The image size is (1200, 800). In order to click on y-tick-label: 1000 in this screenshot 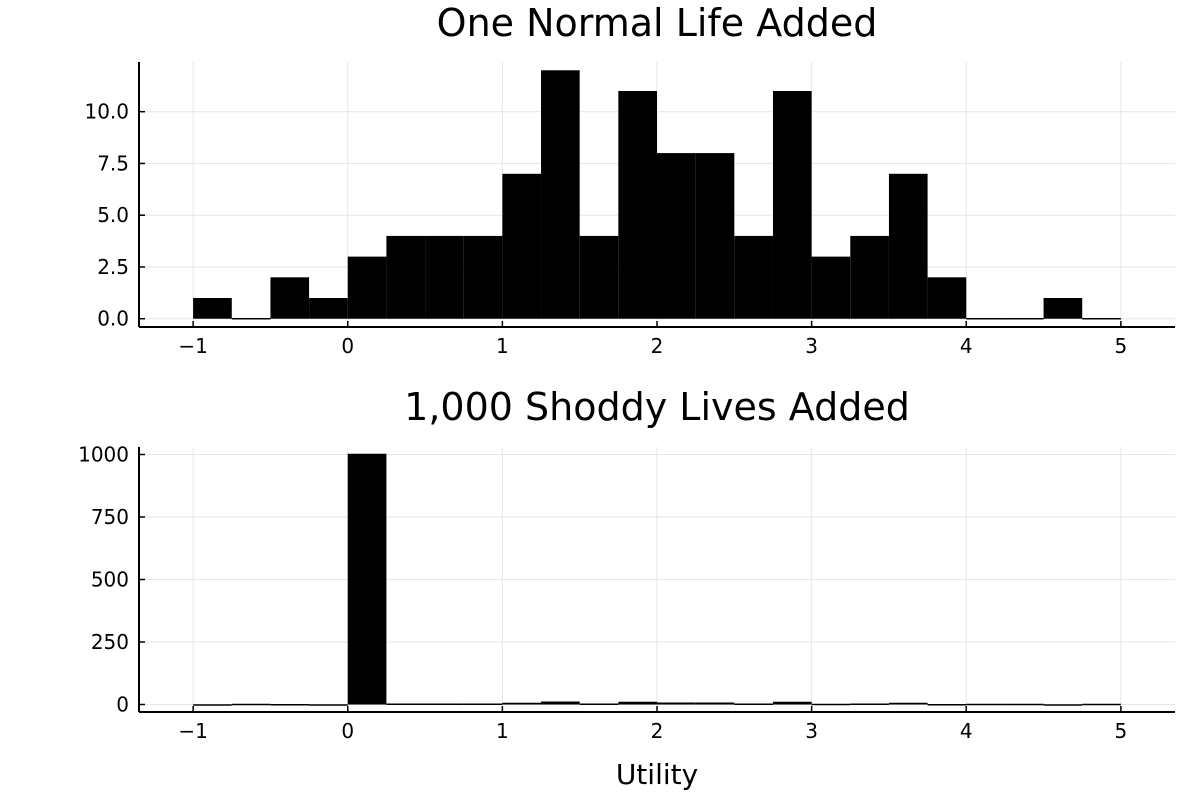, I will do `click(103, 455)`.